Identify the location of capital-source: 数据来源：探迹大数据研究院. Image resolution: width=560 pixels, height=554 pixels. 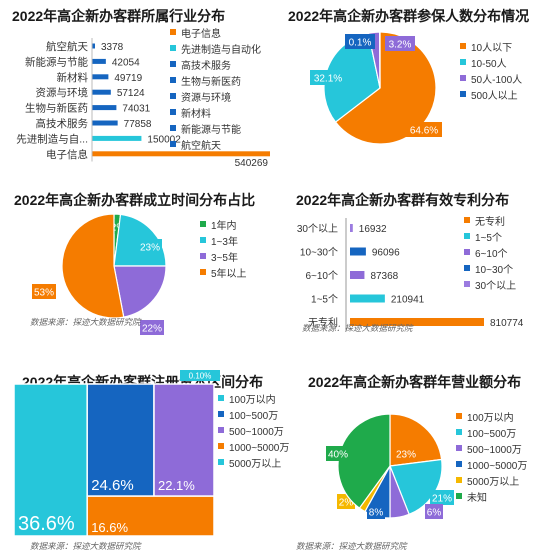
(85, 546).